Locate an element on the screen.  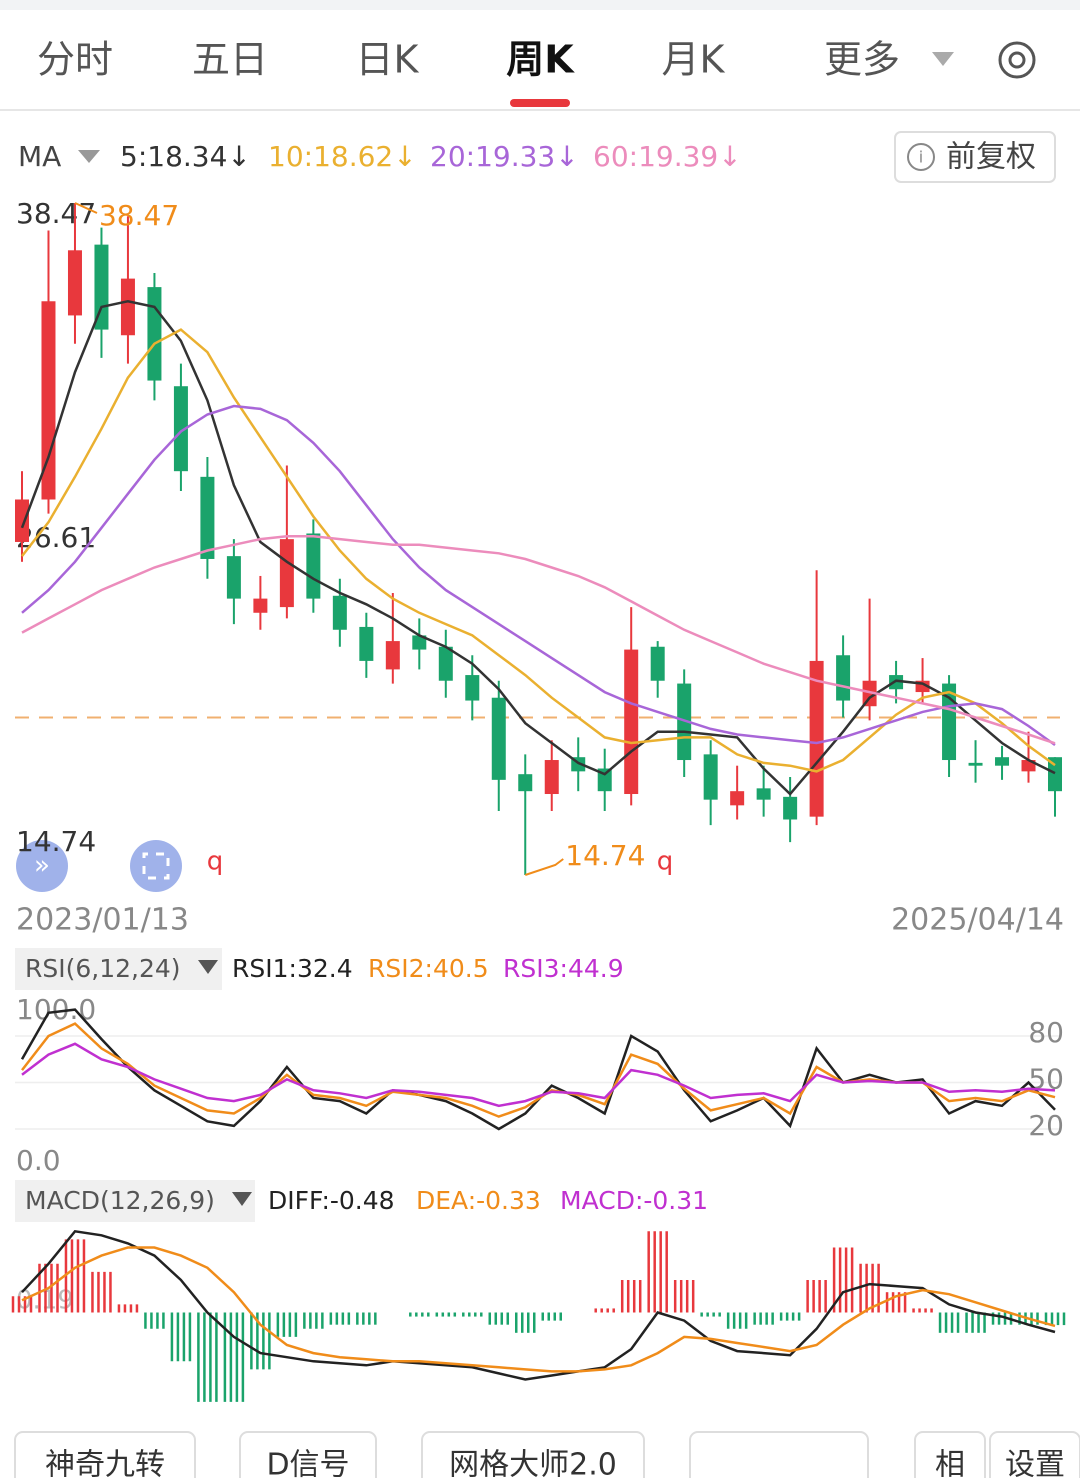
rsi-title: RSI(6,12,24) is located at coordinates (103, 968).